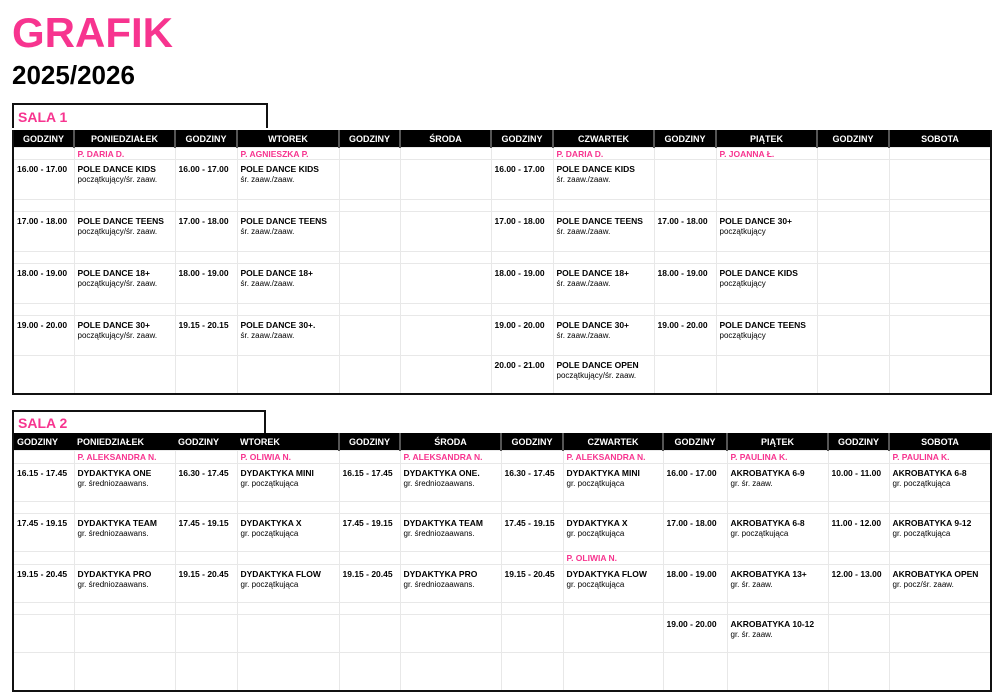 This screenshot has height=698, width=996. I want to click on time-cell: 18.00 - 19.00, so click(206, 283).